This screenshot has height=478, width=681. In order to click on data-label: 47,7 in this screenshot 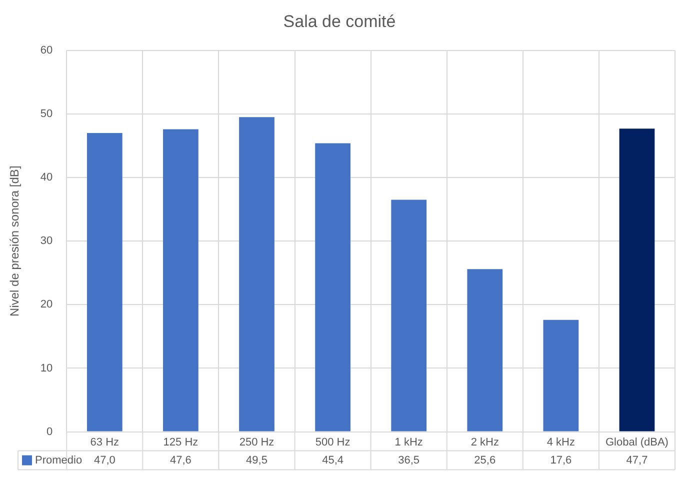, I will do `click(637, 460)`.